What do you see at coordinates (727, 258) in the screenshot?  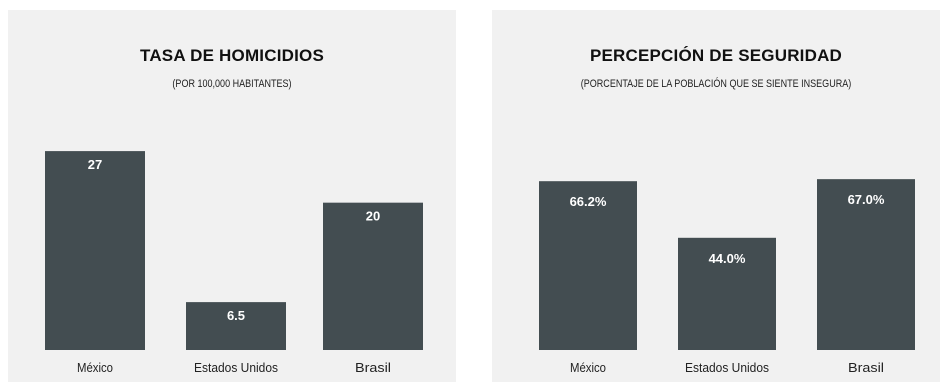 I see `bar-value-label: 44.0%` at bounding box center [727, 258].